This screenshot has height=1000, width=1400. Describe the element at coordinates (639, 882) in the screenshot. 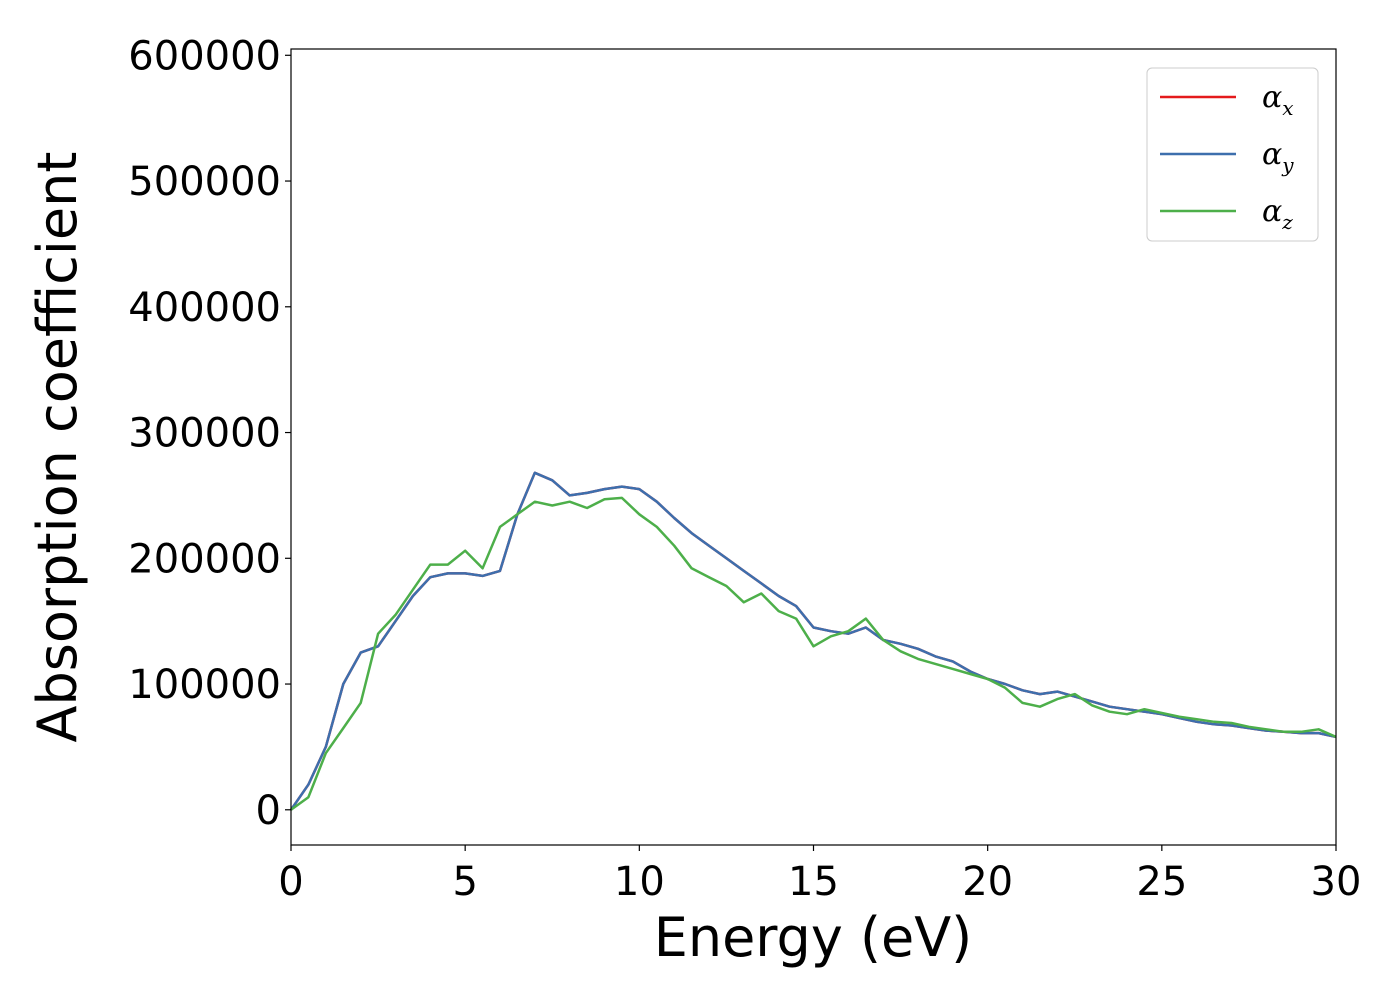

I see `x-tick-label: 10` at that location.